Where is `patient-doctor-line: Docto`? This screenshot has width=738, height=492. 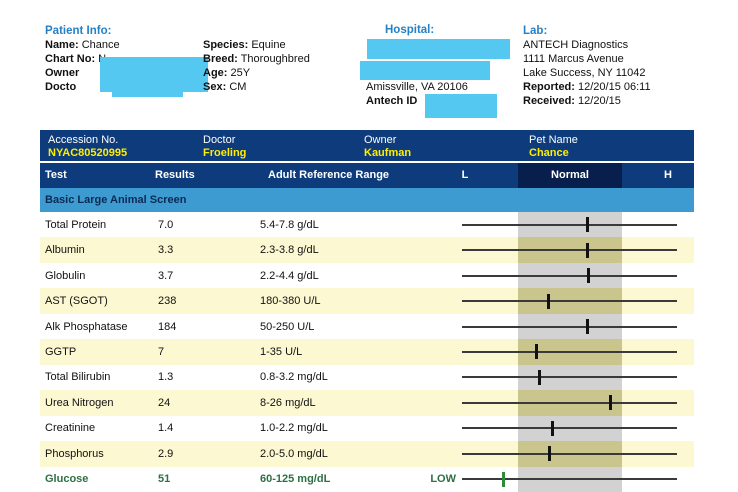
patient-doctor-line: Docto is located at coordinates (82, 87).